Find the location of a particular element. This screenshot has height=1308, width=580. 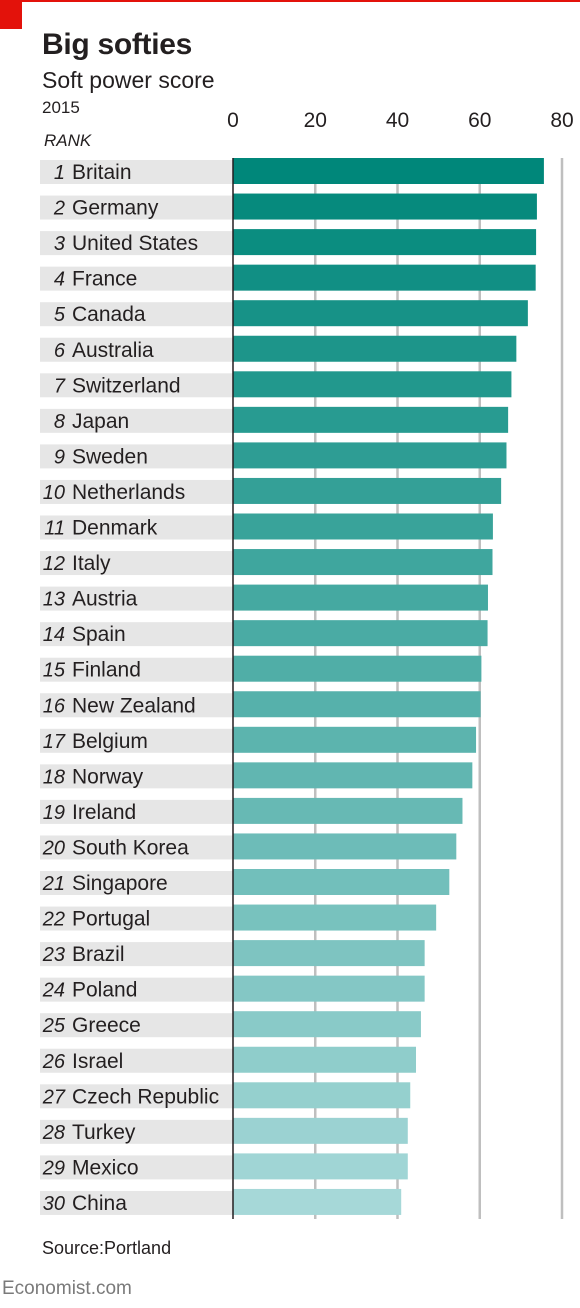

country-label: Portugal is located at coordinates (111, 919).